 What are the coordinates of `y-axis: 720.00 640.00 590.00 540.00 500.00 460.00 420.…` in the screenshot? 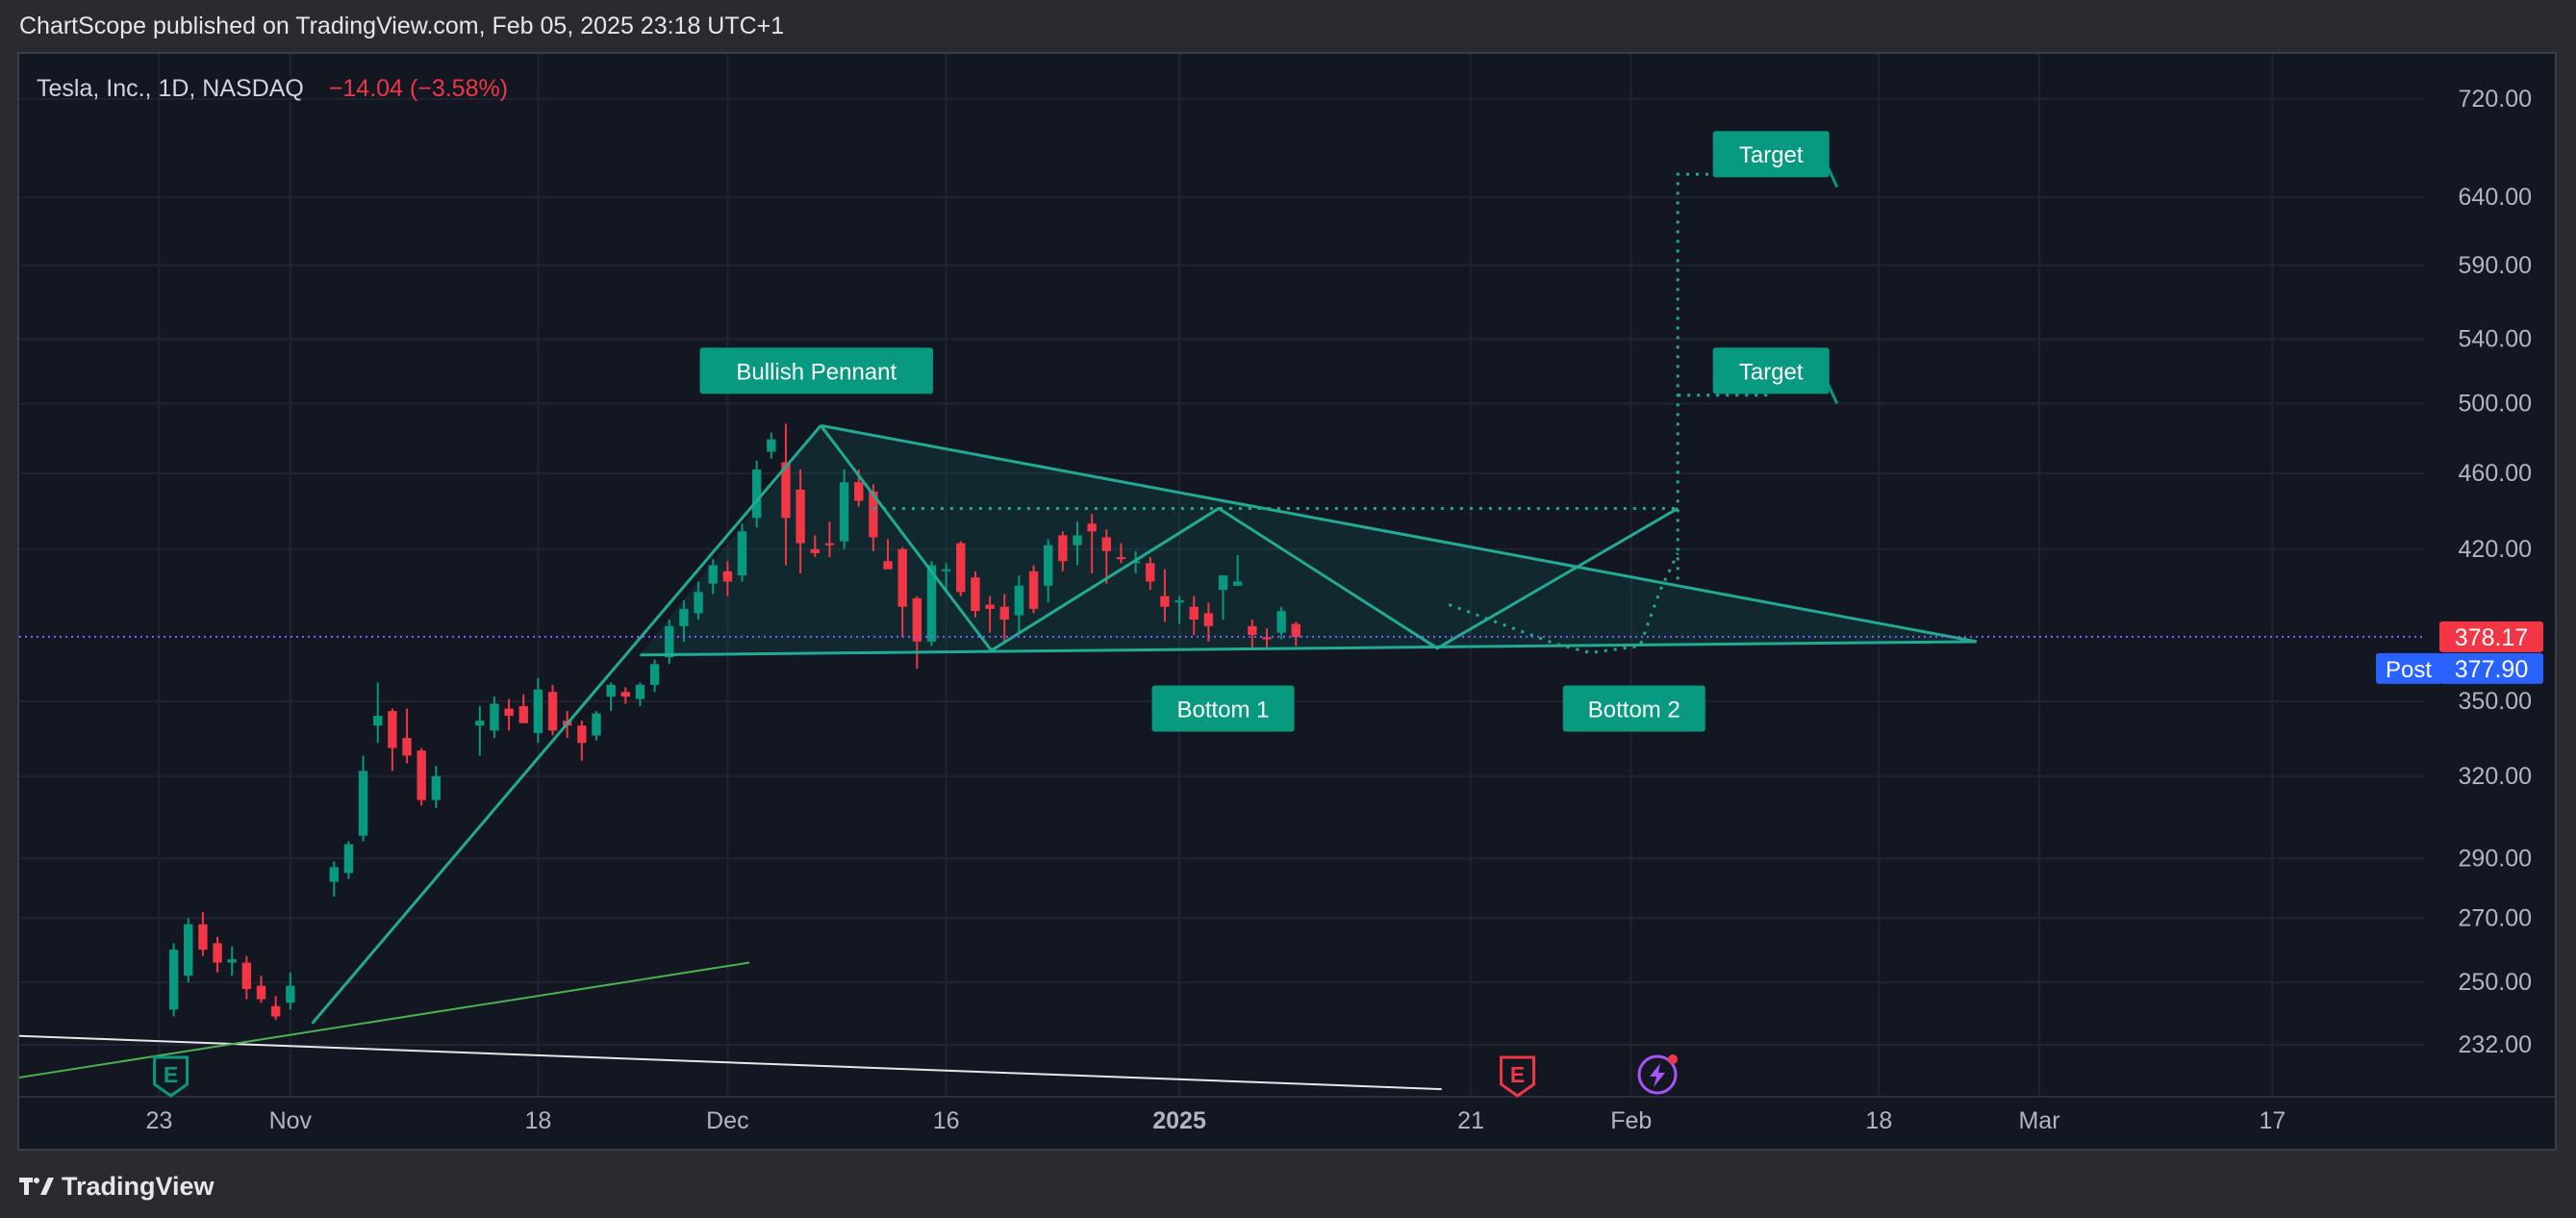 It's located at (2495, 572).